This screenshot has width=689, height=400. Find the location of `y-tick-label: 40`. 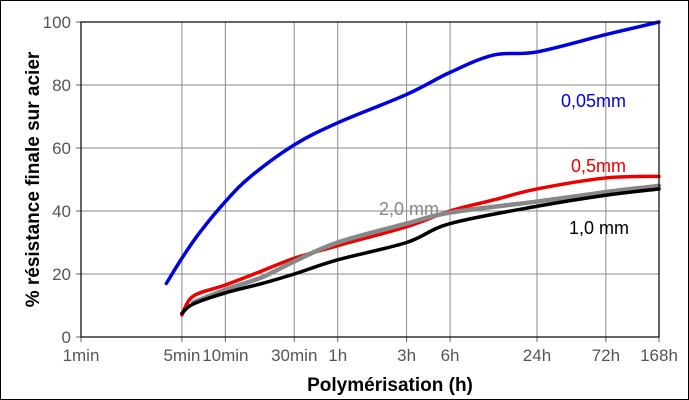

y-tick-label: 40 is located at coordinates (61, 211).